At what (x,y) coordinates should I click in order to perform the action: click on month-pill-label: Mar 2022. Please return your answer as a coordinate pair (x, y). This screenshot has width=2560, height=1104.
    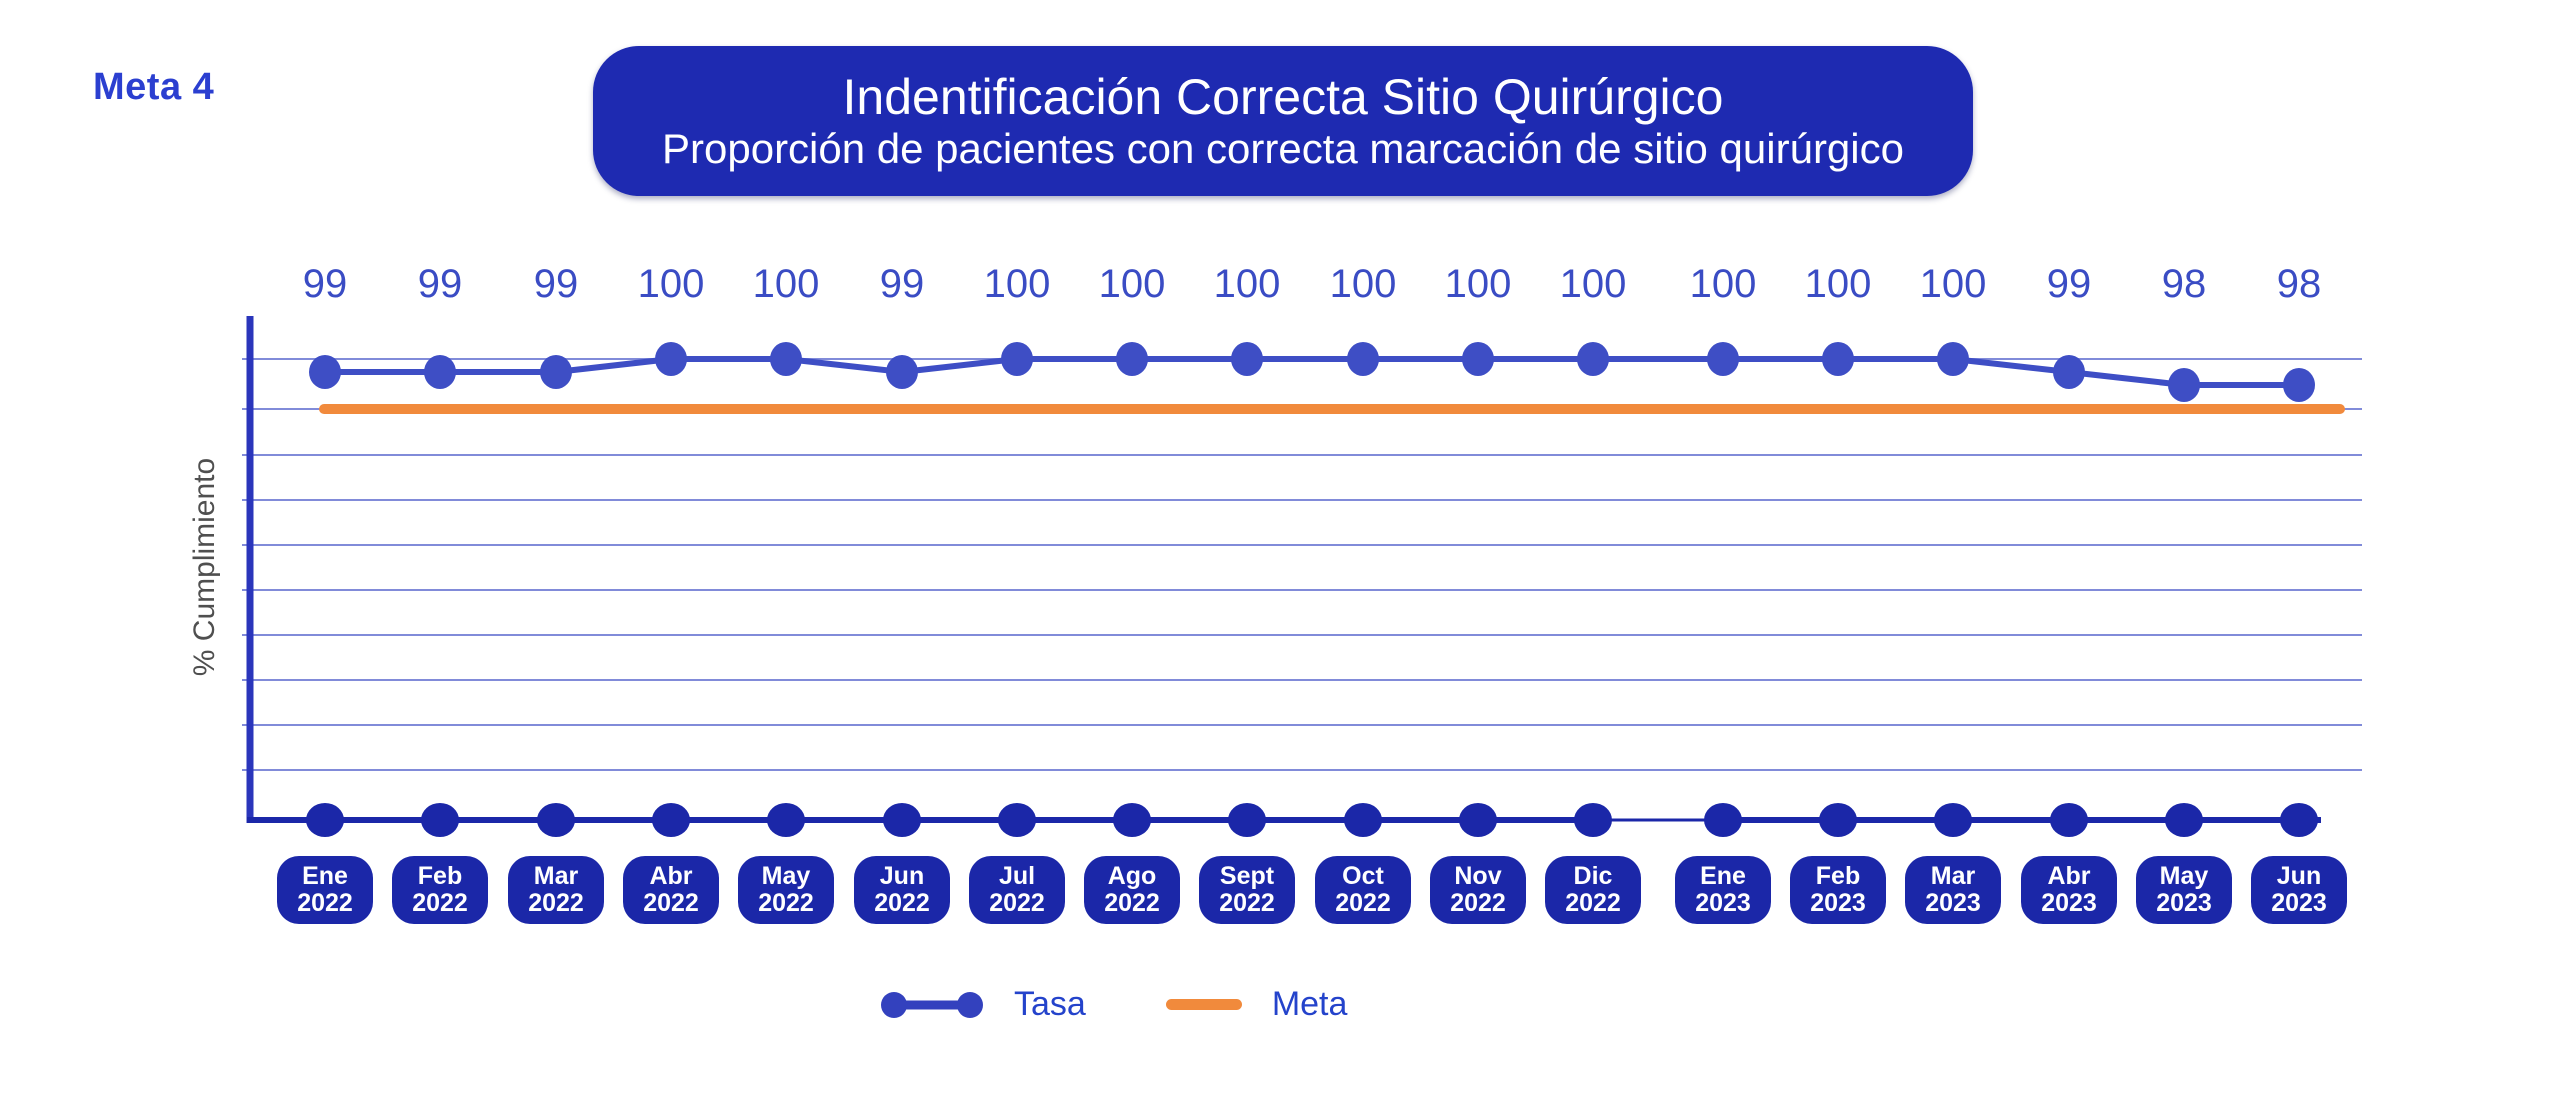
    Looking at the image, I should click on (556, 889).